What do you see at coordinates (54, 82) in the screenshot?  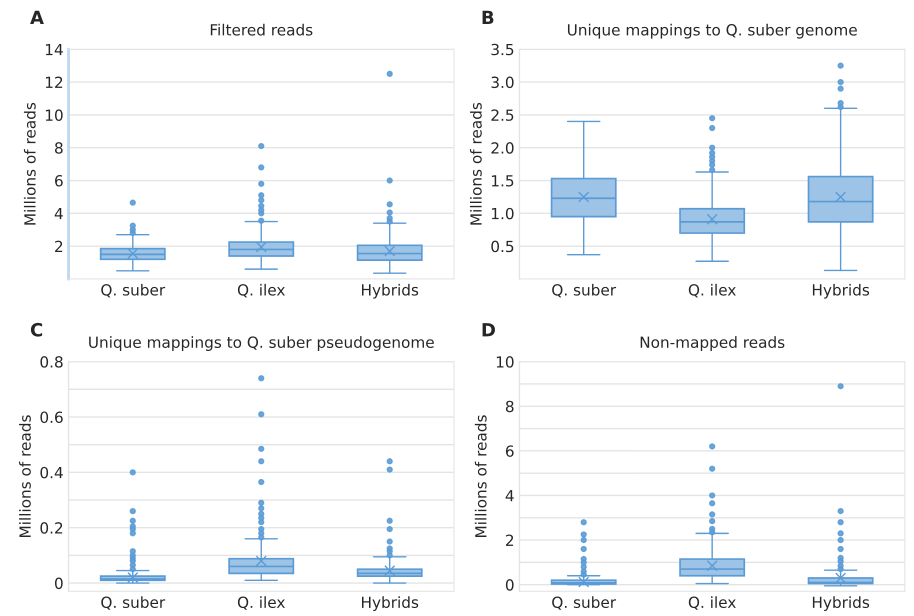 I see `y-tick-label: 12` at bounding box center [54, 82].